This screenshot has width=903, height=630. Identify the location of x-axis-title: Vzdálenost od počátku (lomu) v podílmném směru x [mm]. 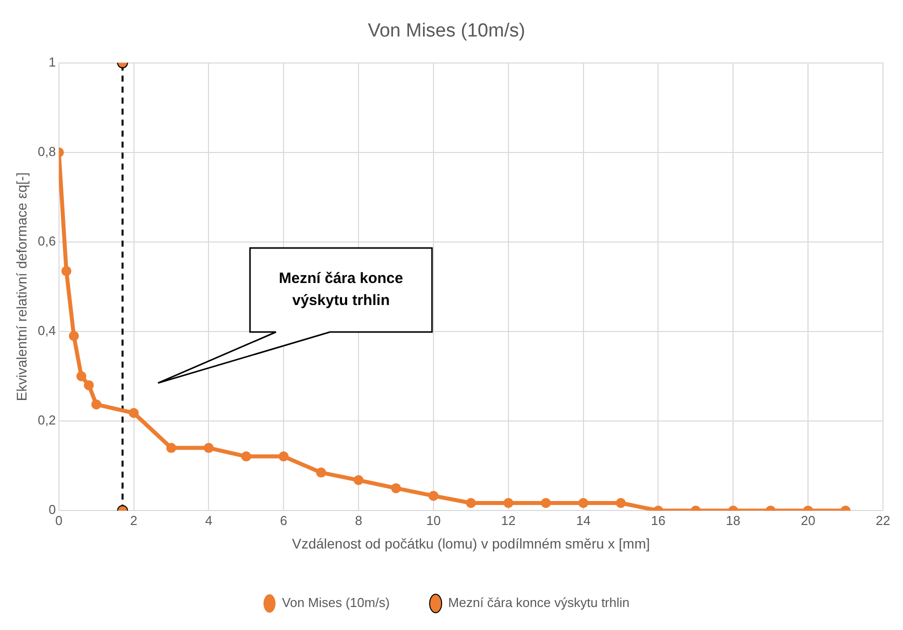
(471, 543).